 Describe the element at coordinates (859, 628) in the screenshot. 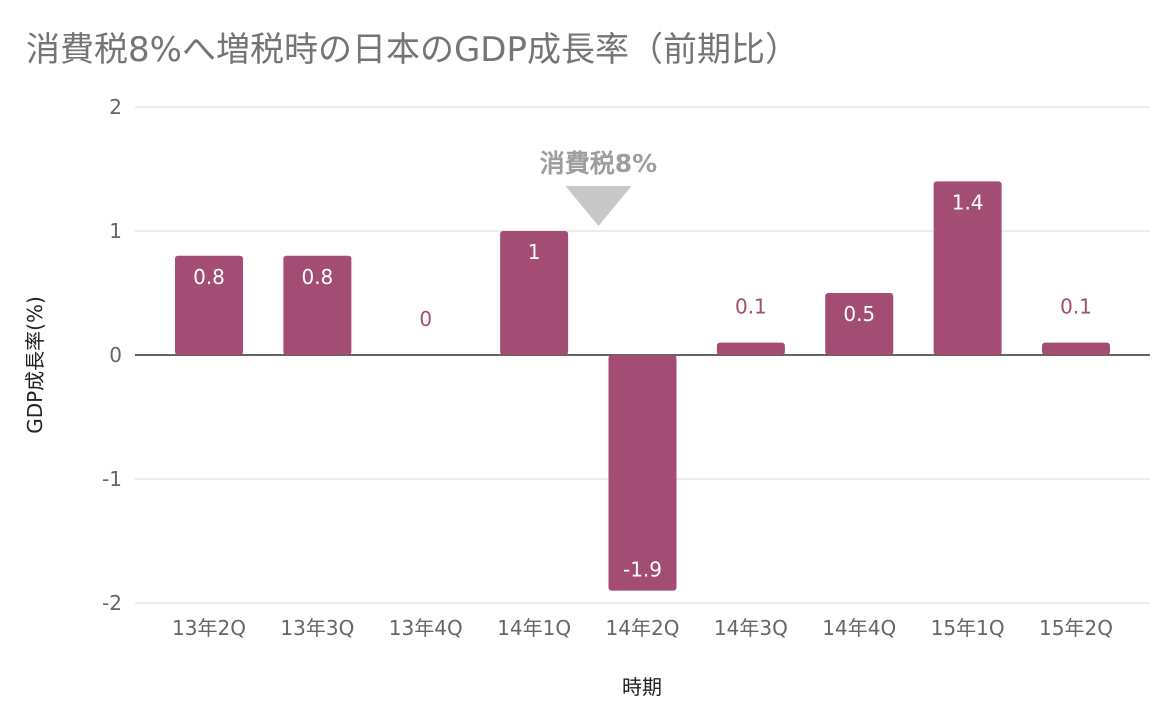

I see `x-tick-label: 14年4Q` at that location.